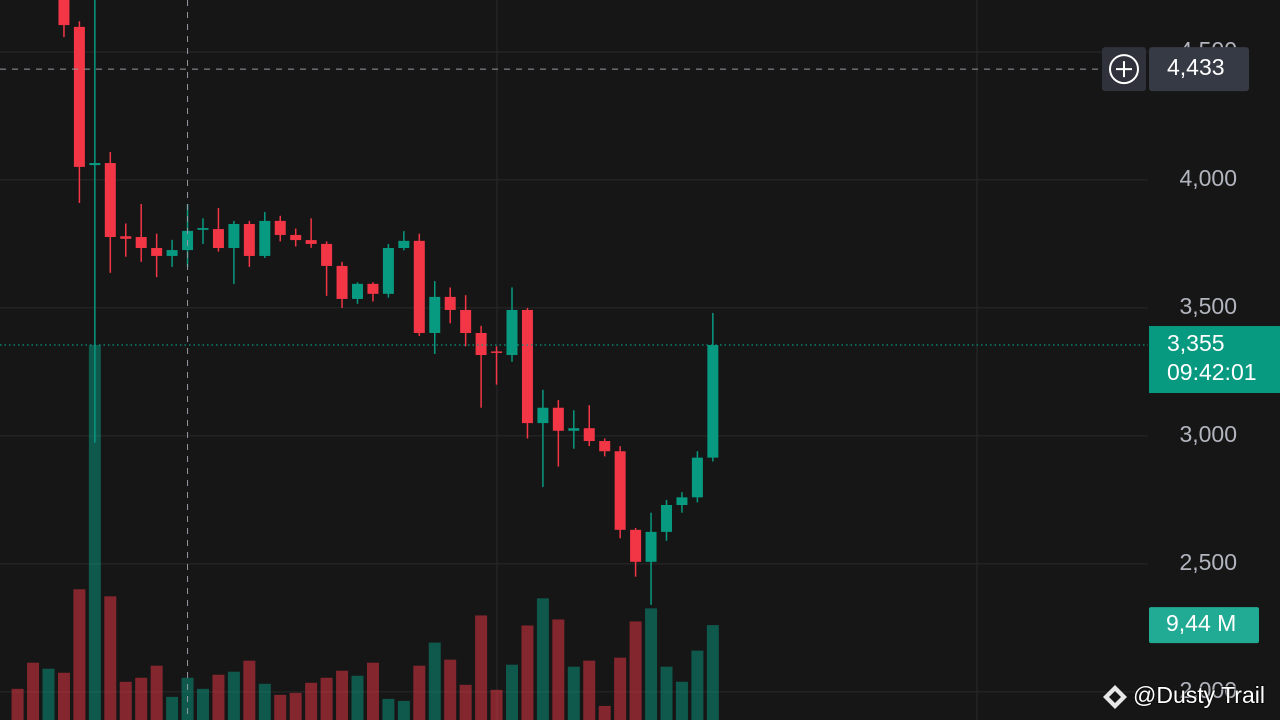  I want to click on volume-label: 9,44 M, so click(1201, 623).